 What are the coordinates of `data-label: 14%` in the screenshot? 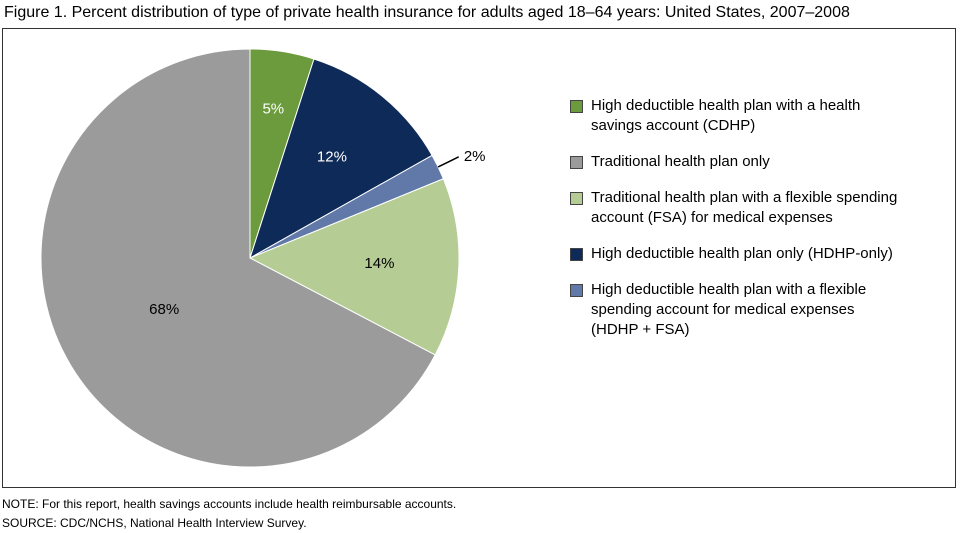 It's located at (379, 263).